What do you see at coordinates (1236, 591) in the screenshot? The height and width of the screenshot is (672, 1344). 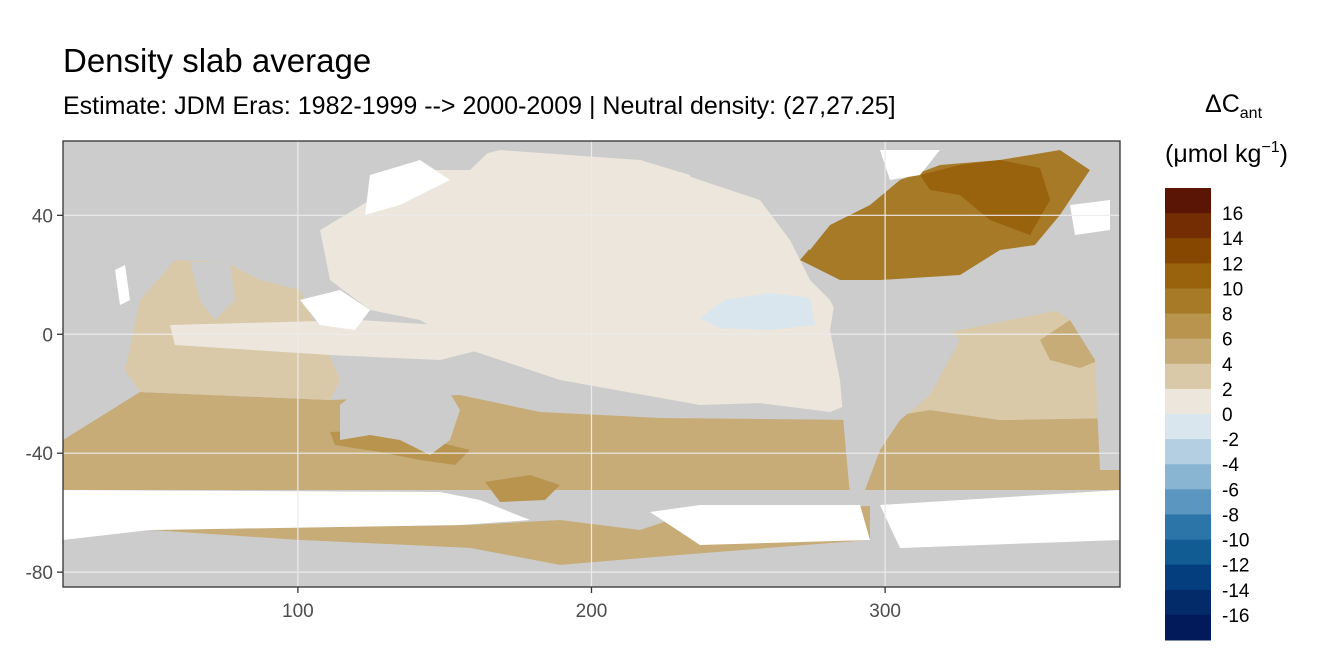 I see `legend-break-label: -14` at bounding box center [1236, 591].